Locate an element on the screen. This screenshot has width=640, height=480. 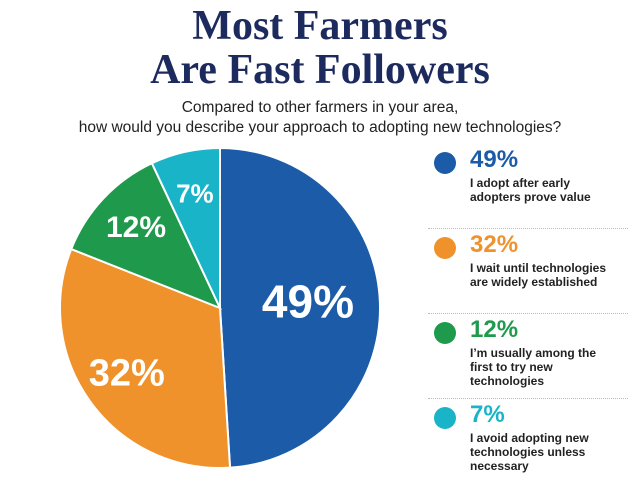
chart-title: Most Farmers is located at coordinates (320, 26).